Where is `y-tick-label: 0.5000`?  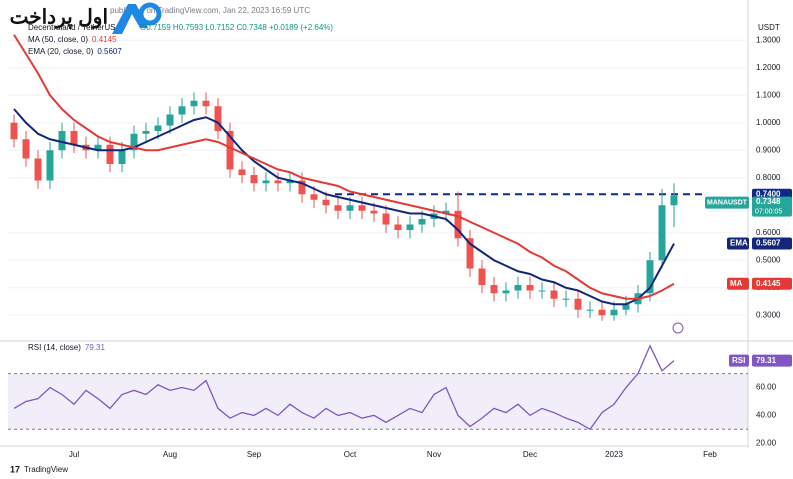
y-tick-label: 0.5000 is located at coordinates (768, 259).